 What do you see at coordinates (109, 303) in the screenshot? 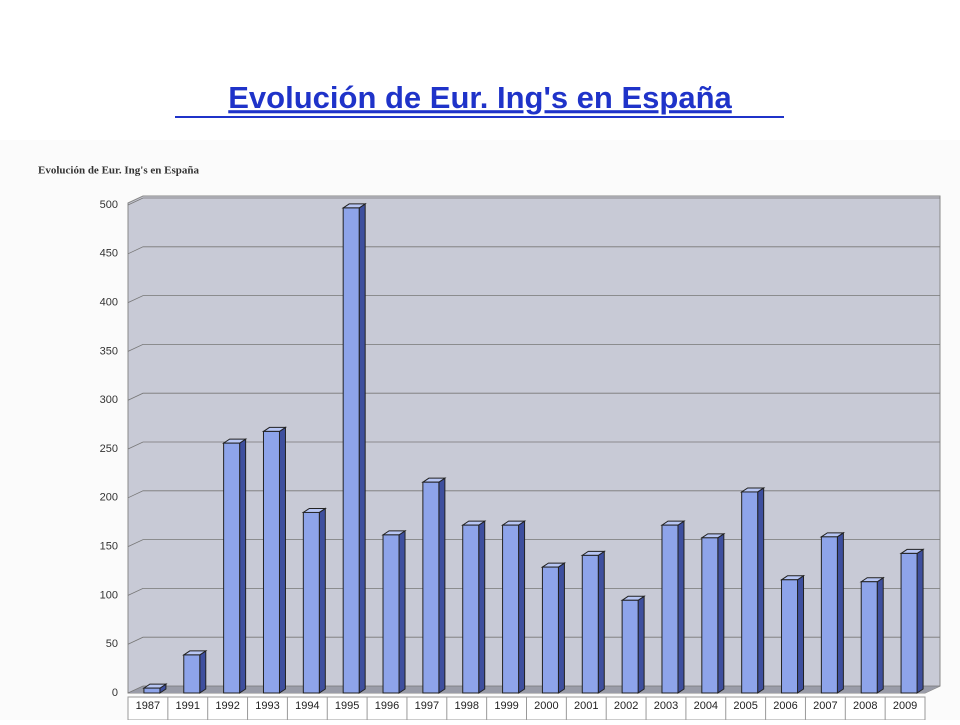
I see `y-tick-label: 400` at bounding box center [109, 303].